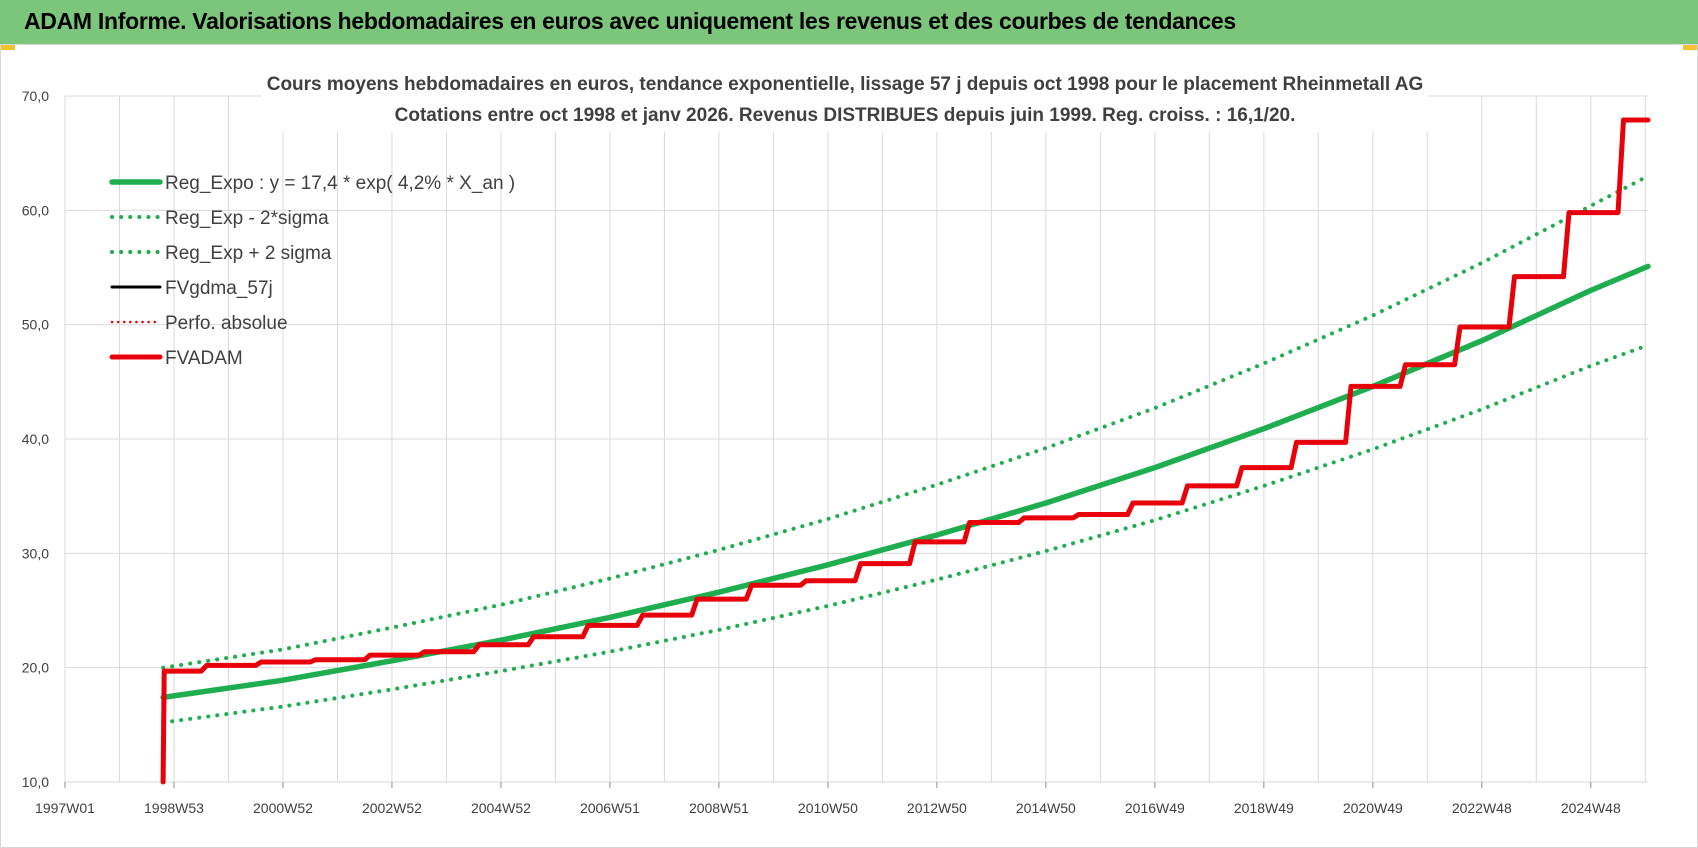  What do you see at coordinates (392, 808) in the screenshot?
I see `x-tick-label: 2002W52` at bounding box center [392, 808].